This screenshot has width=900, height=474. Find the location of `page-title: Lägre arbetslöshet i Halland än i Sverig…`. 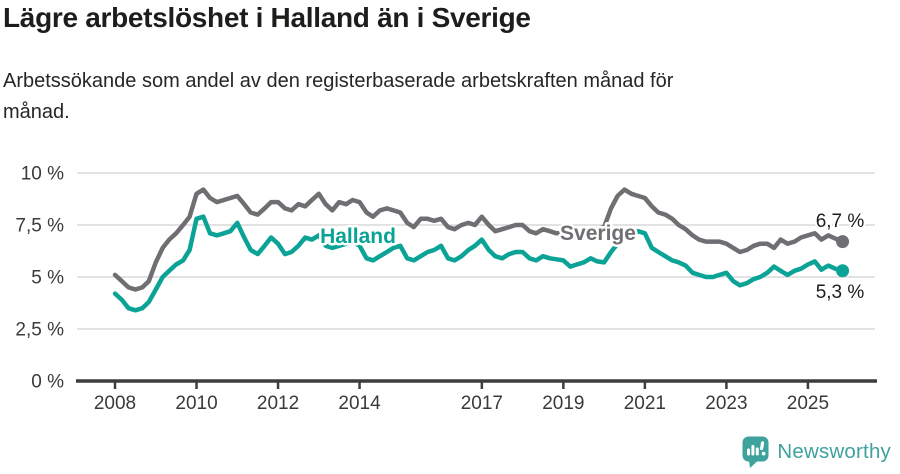

page-title: Lägre arbetslöshet i Halland än i Sverig… is located at coordinates (267, 17).